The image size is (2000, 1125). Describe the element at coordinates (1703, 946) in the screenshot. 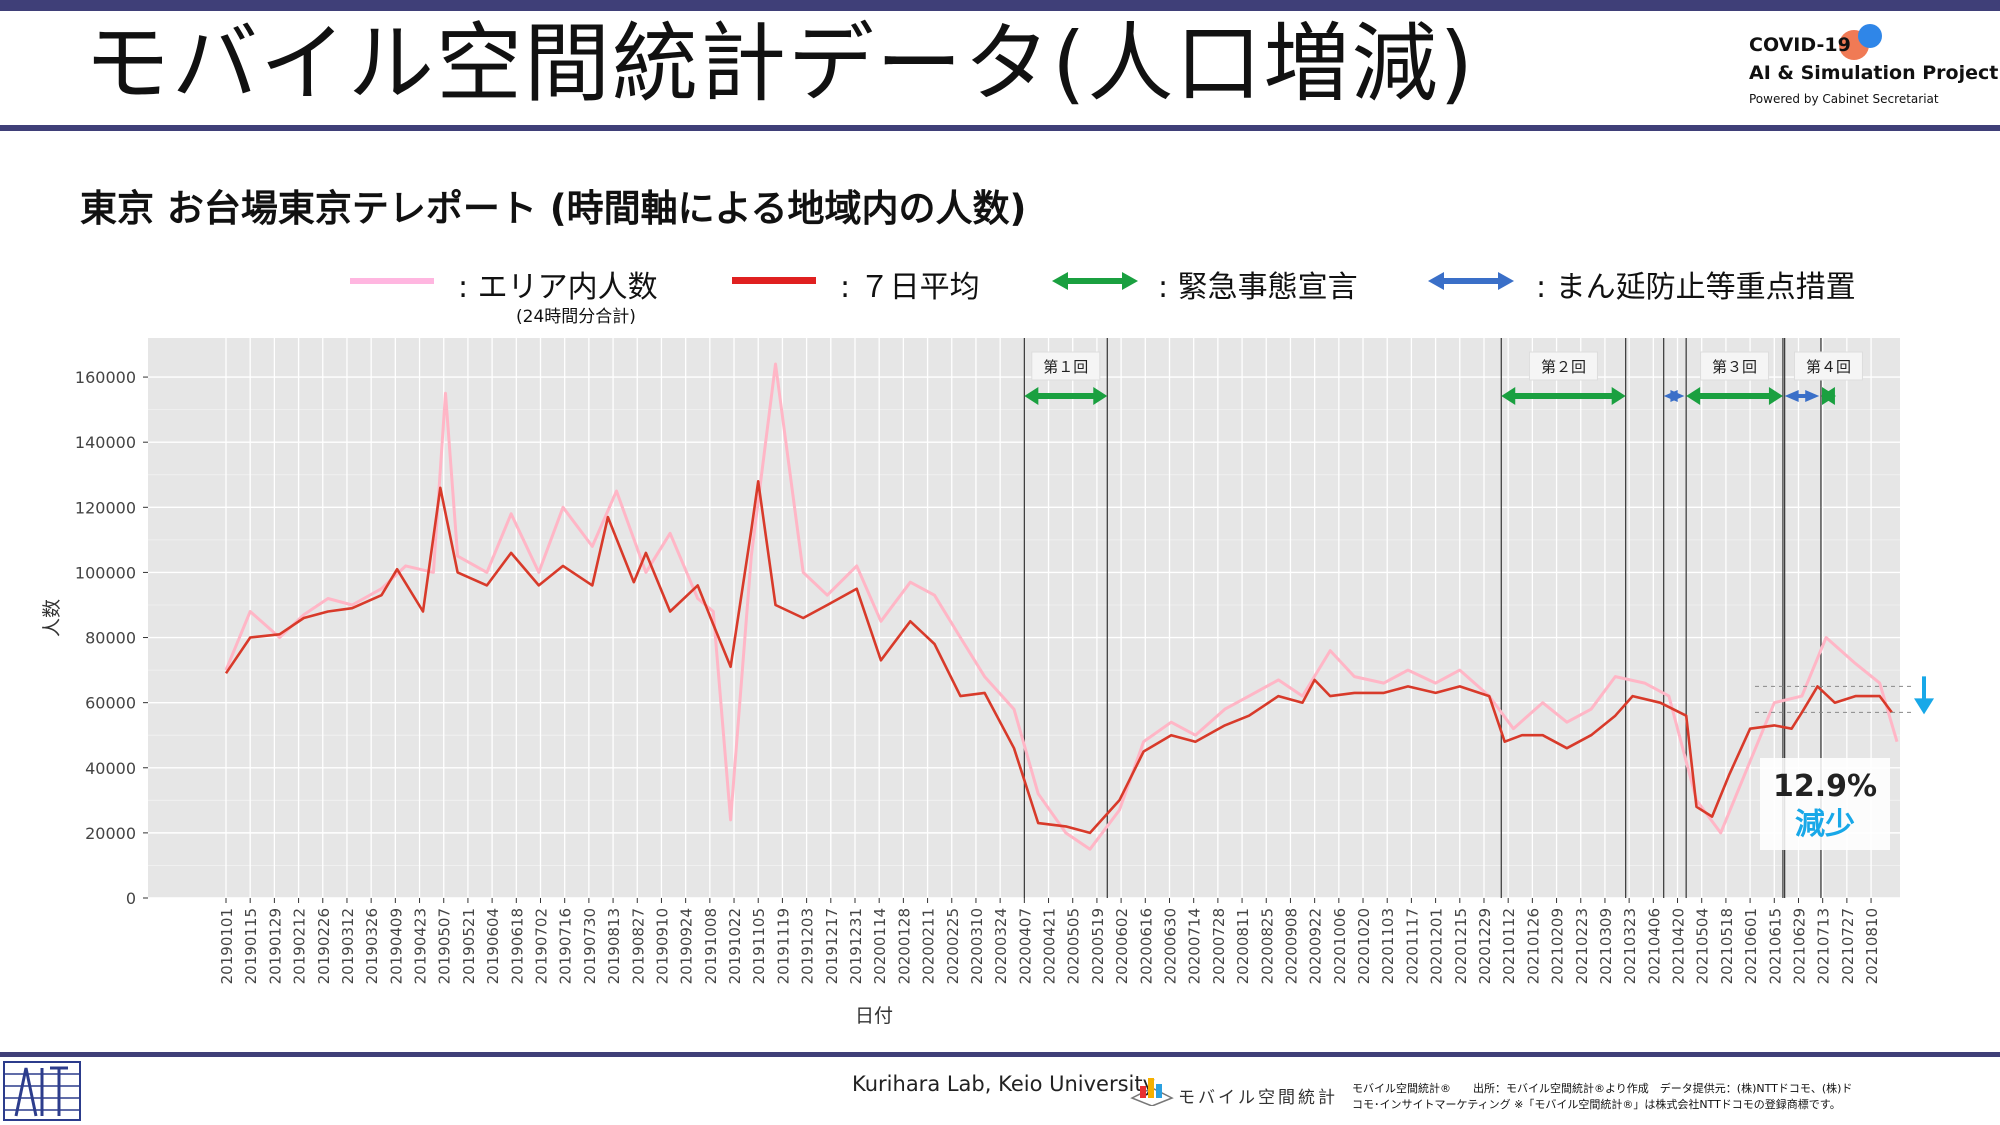

I see `x-tick-label: 20210504` at that location.